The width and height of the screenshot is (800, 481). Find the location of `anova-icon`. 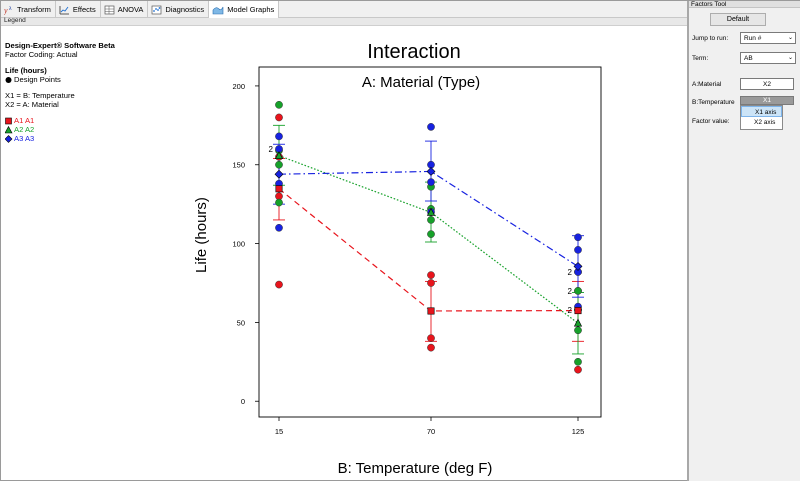

anova-icon is located at coordinates (109, 9).